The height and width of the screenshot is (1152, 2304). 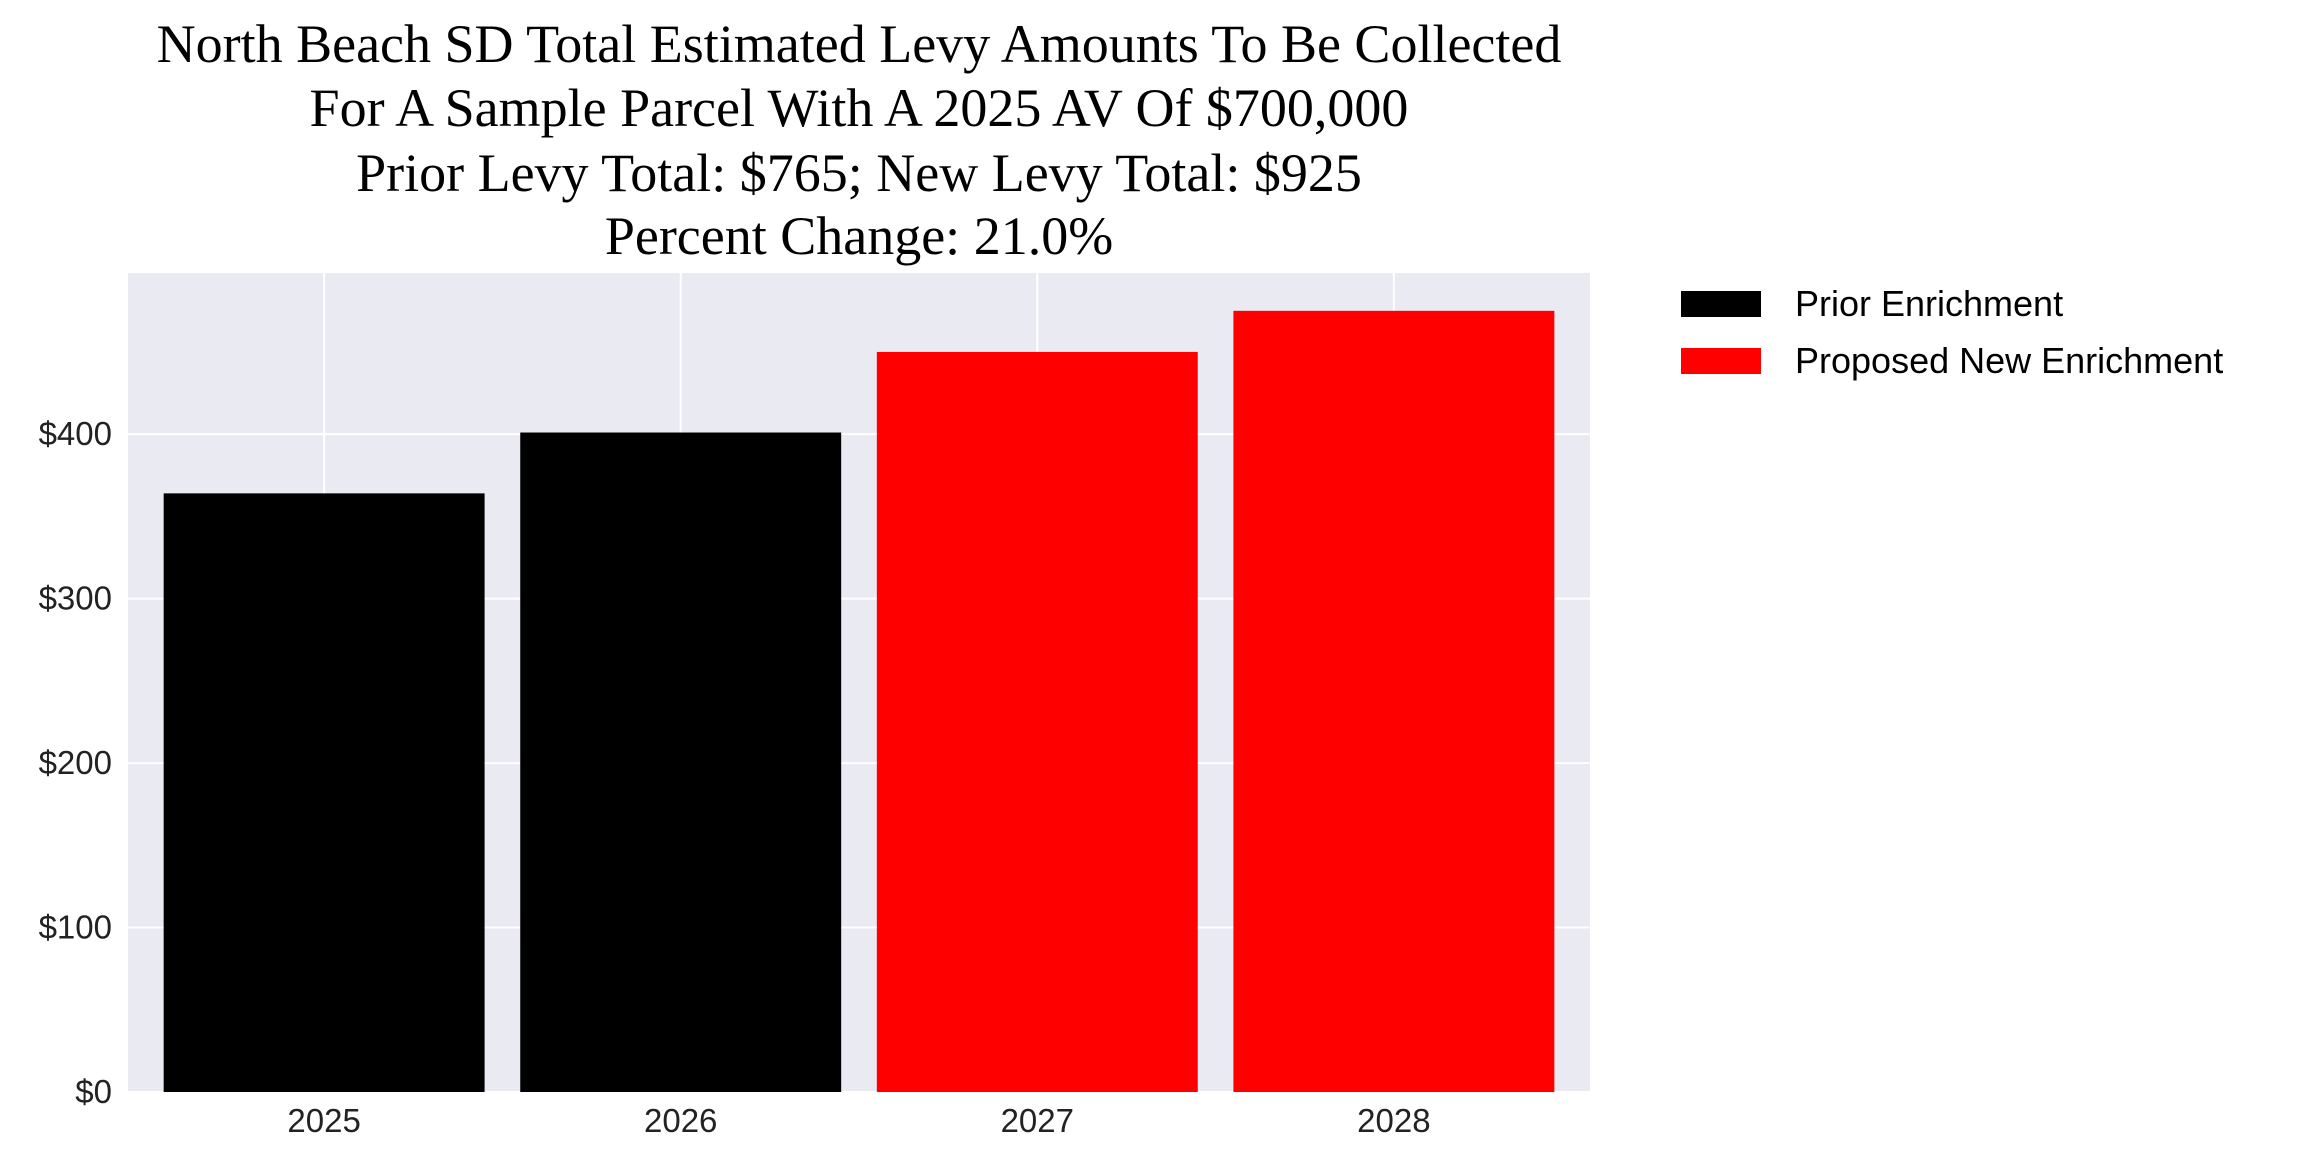 I want to click on legend: Prior Enrichment Proposed New Enrichment, so click(x=1952, y=332).